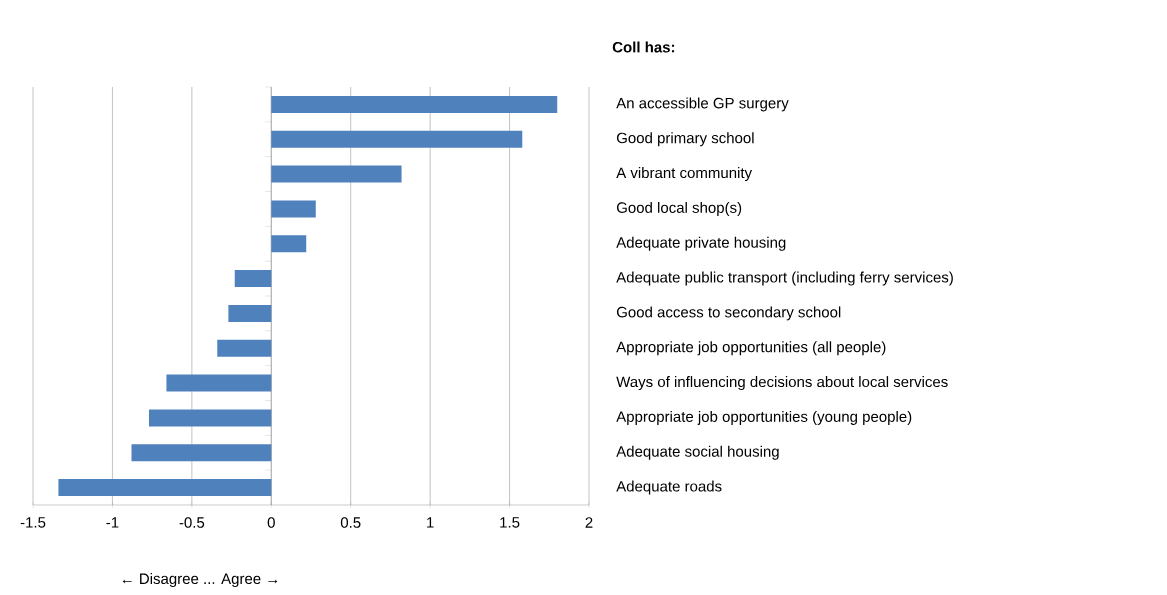 The image size is (1167, 595). Describe the element at coordinates (728, 313) in the screenshot. I see `y-tick-label: Good access to secondary school` at that location.